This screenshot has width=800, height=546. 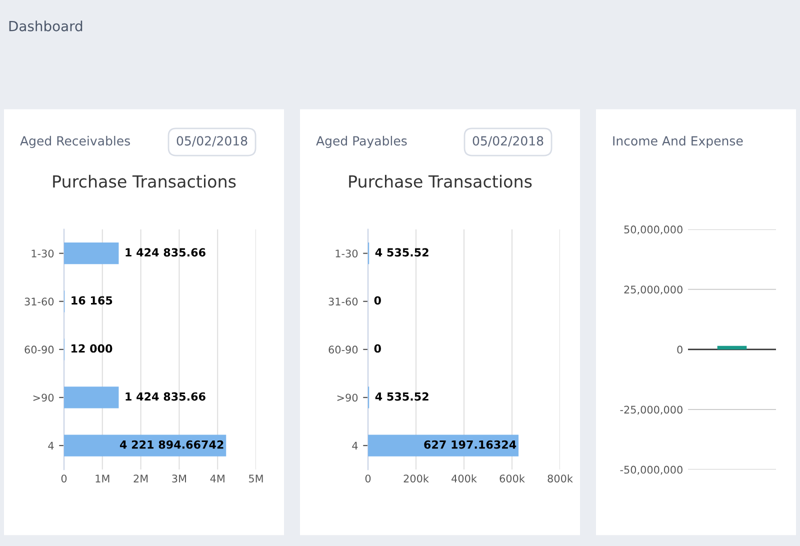 I want to click on x-tick-label: 800k, so click(x=560, y=478).